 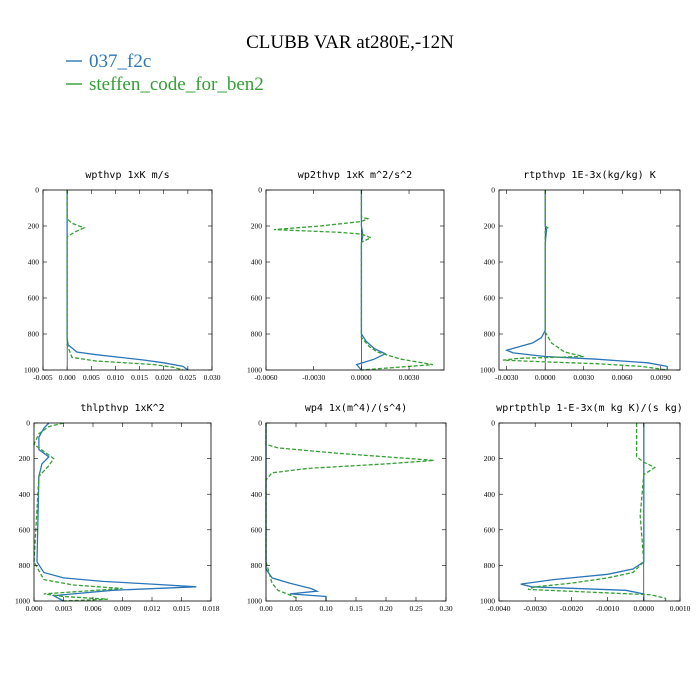 What do you see at coordinates (589, 408) in the screenshot?
I see `chart-title-5: wprtpthlp 1-E-3x(m kg K)/(s kg)` at bounding box center [589, 408].